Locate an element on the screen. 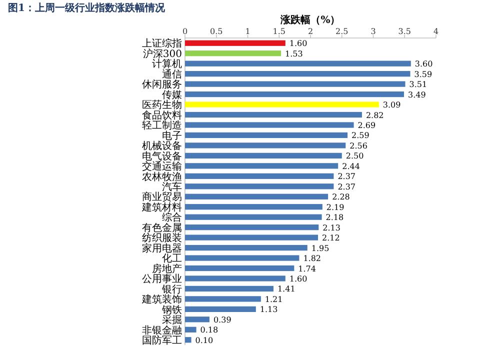  y-tick-label: 非银金融 is located at coordinates (162, 330).